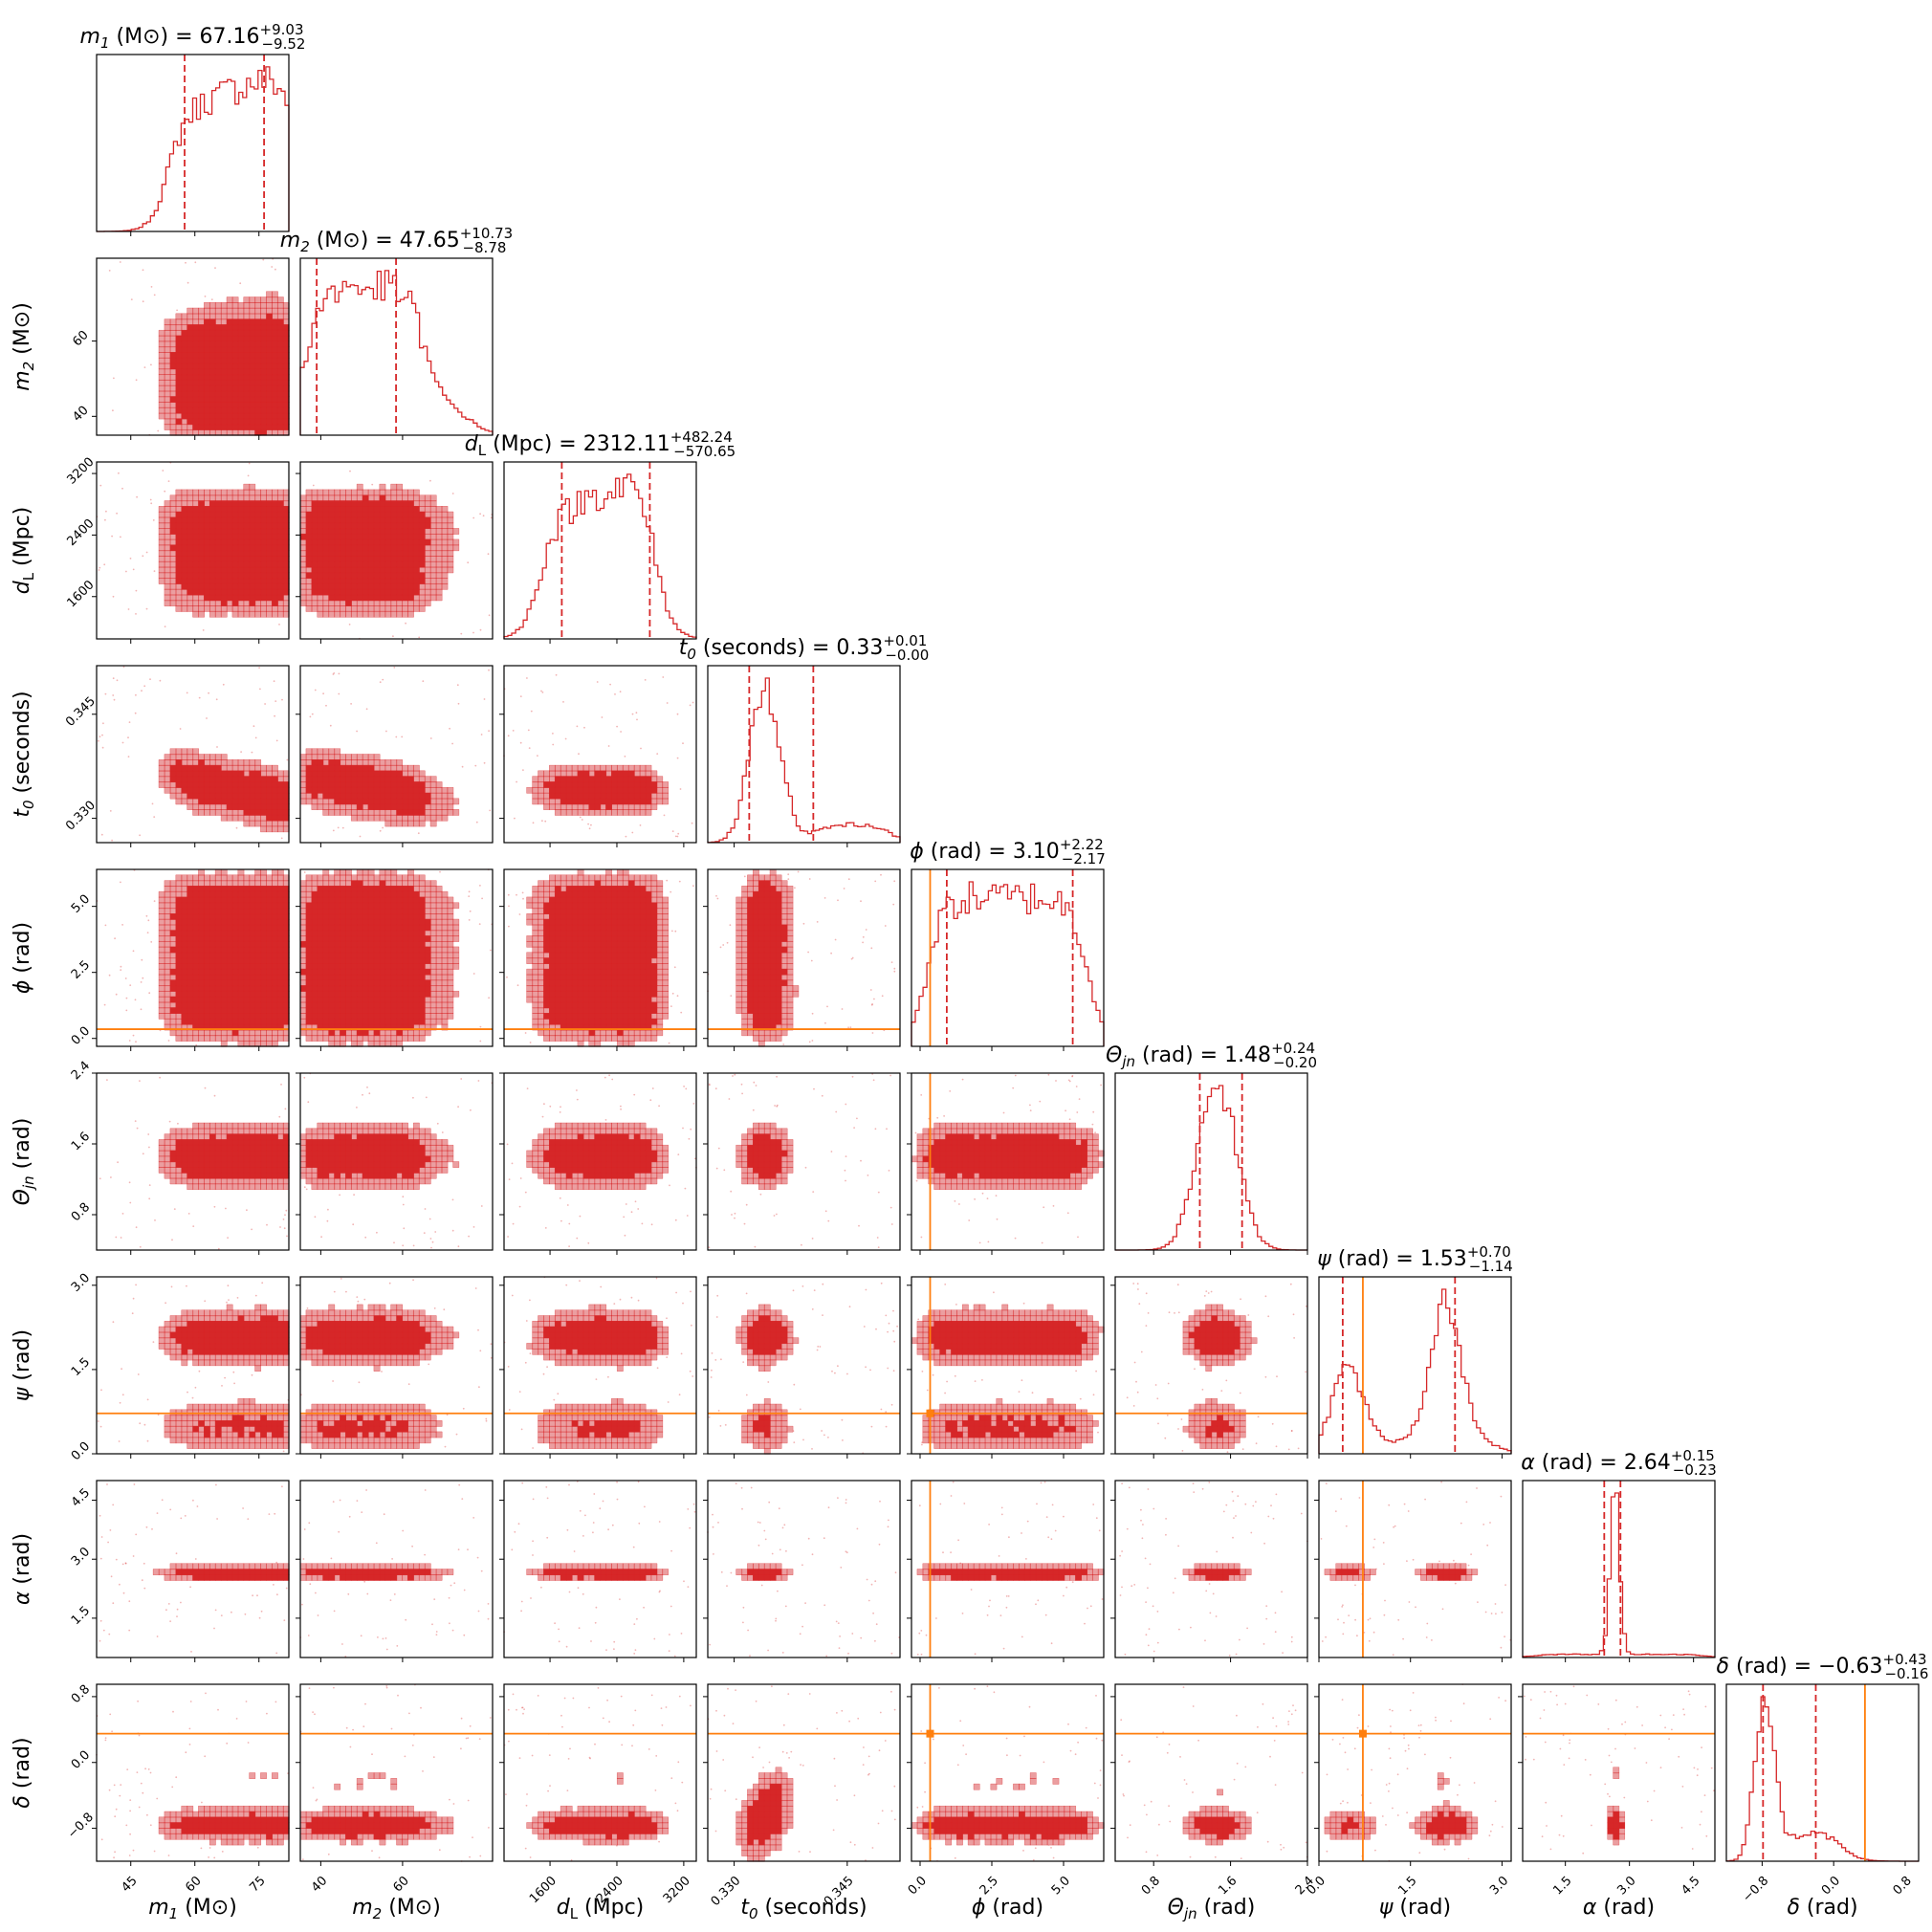 The image size is (1932, 1932). I want to click on hist-panel-t0: t0 (seconds) = 0.33+0.01 −0.00, so click(804, 739).